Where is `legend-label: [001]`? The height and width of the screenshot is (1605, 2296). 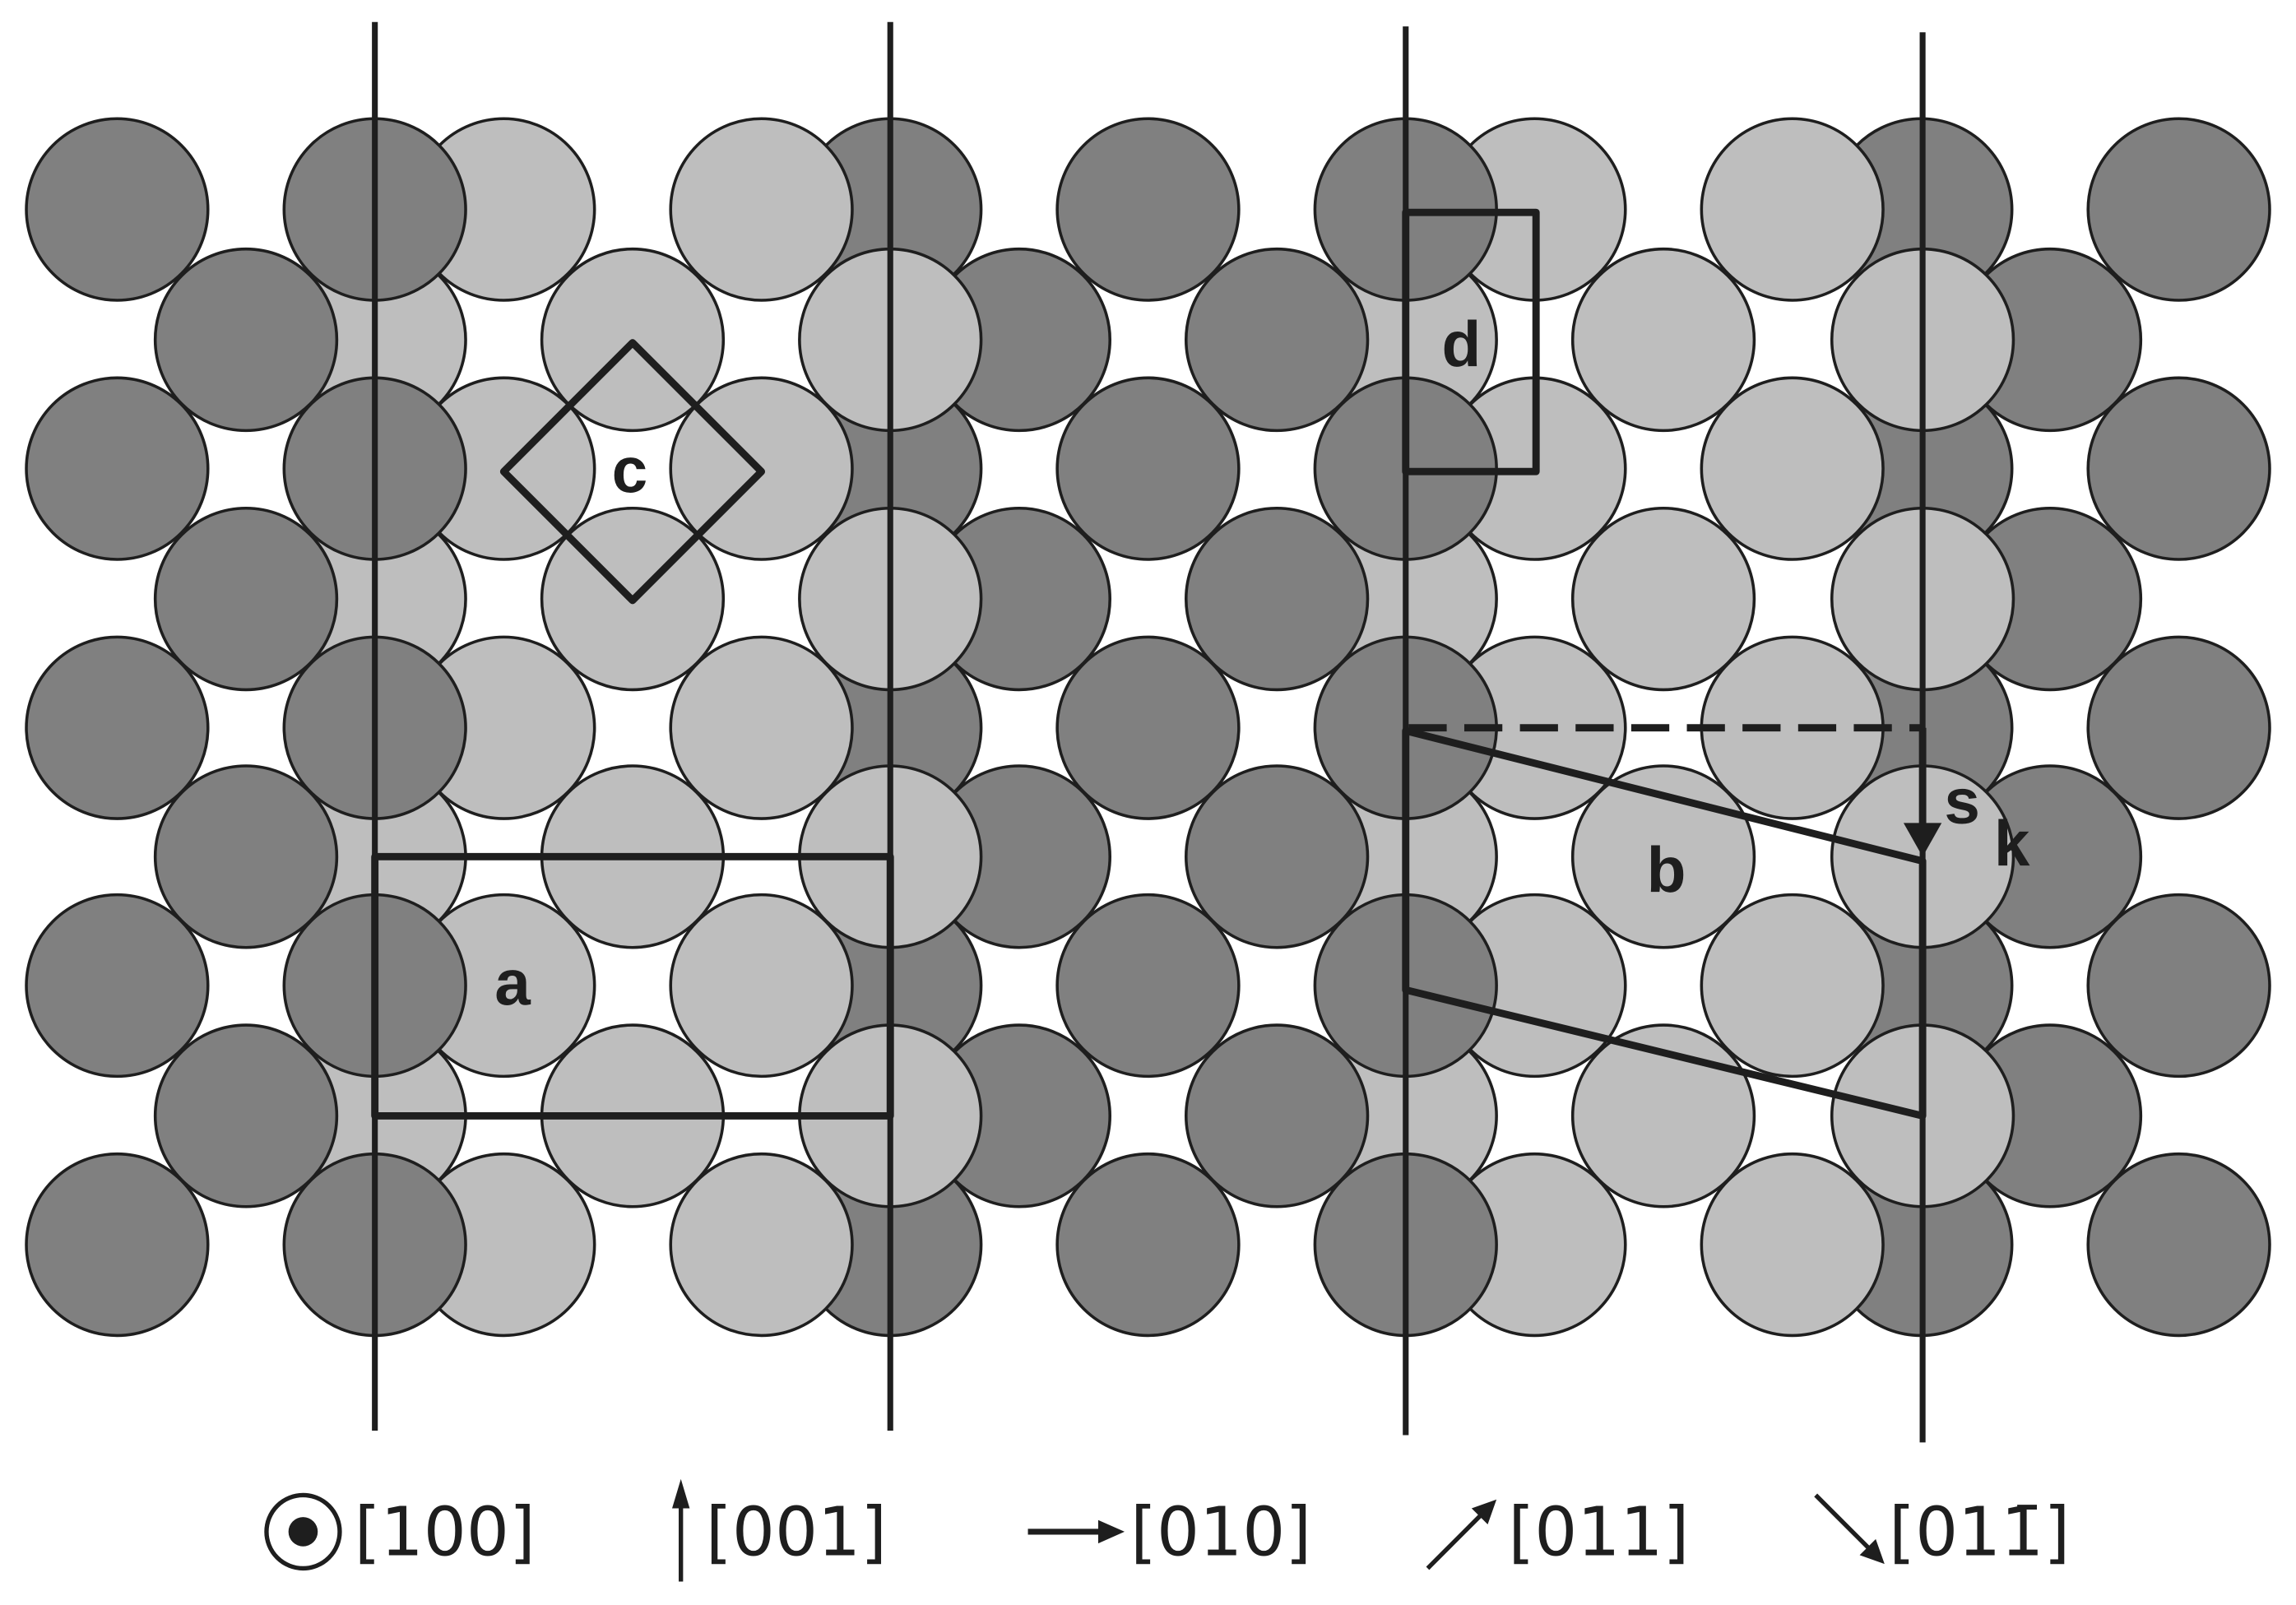
legend-label: [001] is located at coordinates (796, 1532).